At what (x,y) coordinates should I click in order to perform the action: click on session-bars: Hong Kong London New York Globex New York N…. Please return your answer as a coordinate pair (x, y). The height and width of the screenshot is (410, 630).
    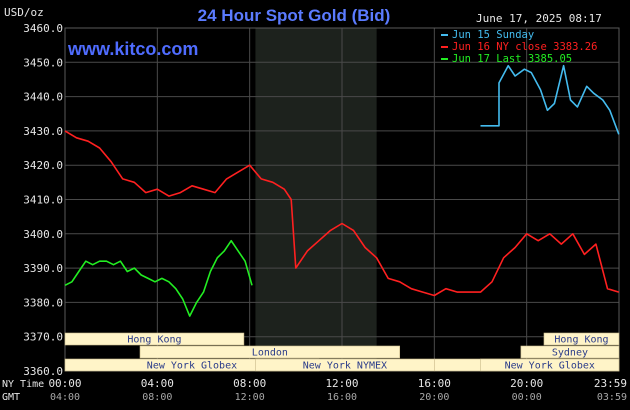
    Looking at the image, I should click on (342, 352).